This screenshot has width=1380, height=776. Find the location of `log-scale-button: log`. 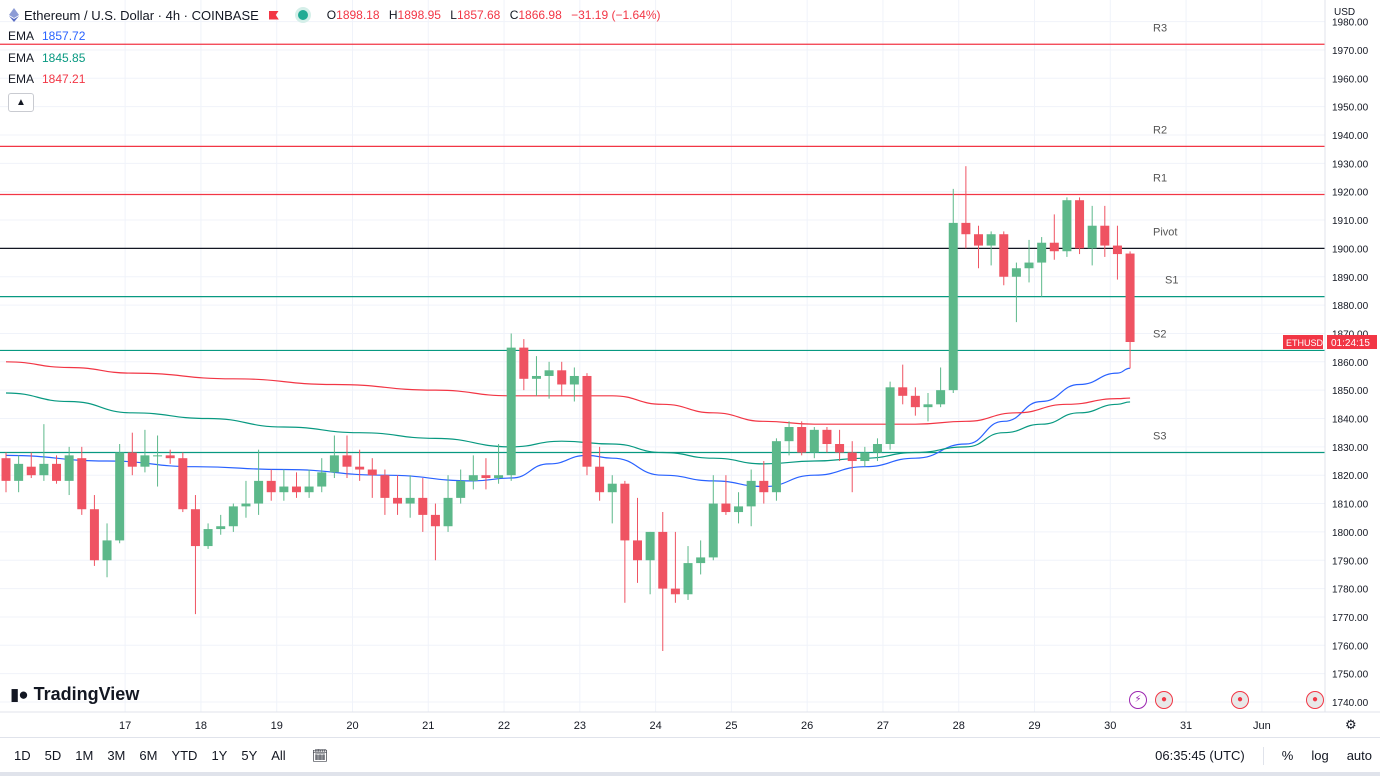

log-scale-button: log is located at coordinates (1320, 755).